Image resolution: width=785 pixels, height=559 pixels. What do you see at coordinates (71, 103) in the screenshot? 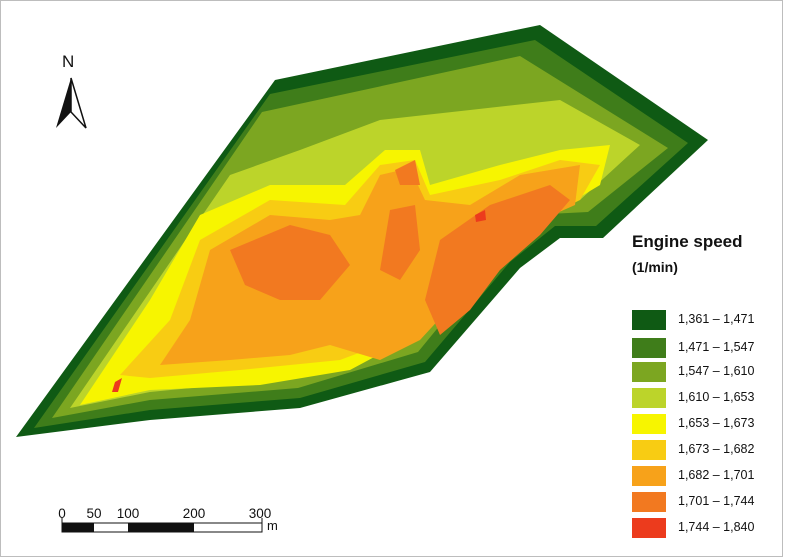
I see `north-arrow-icon` at bounding box center [71, 103].